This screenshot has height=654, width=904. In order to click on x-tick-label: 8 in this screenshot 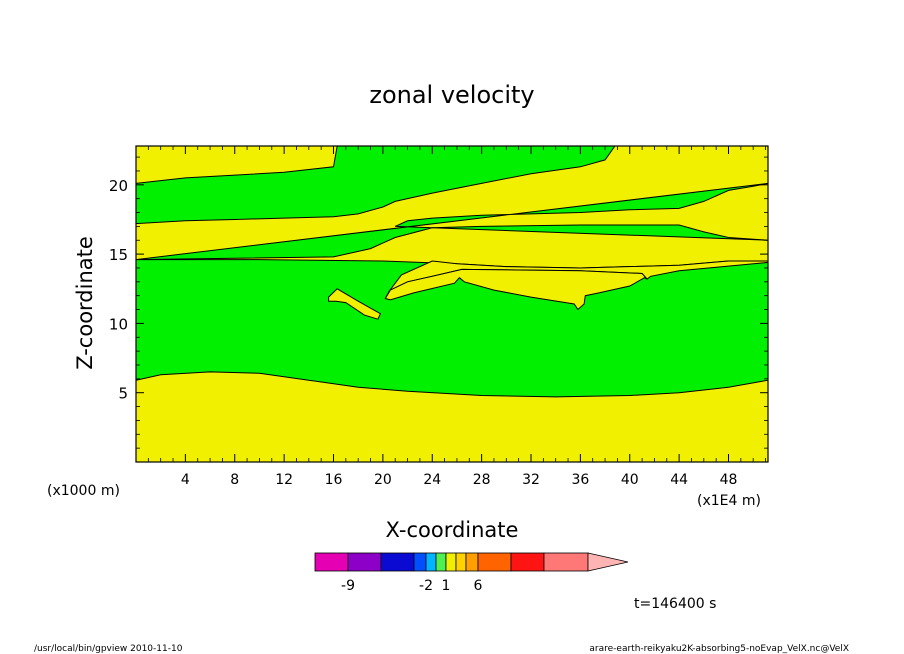, I will do `click(234, 480)`.